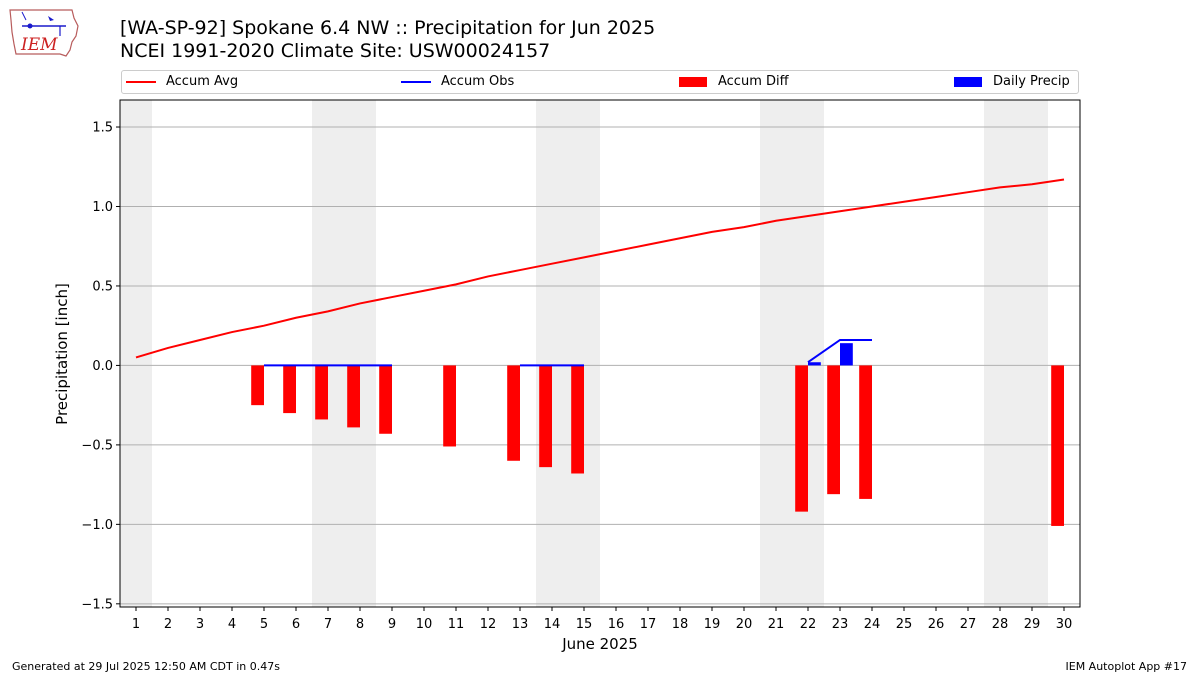  What do you see at coordinates (62, 354) in the screenshot?
I see `y-axis-label: Precipitation [inch]` at bounding box center [62, 354].